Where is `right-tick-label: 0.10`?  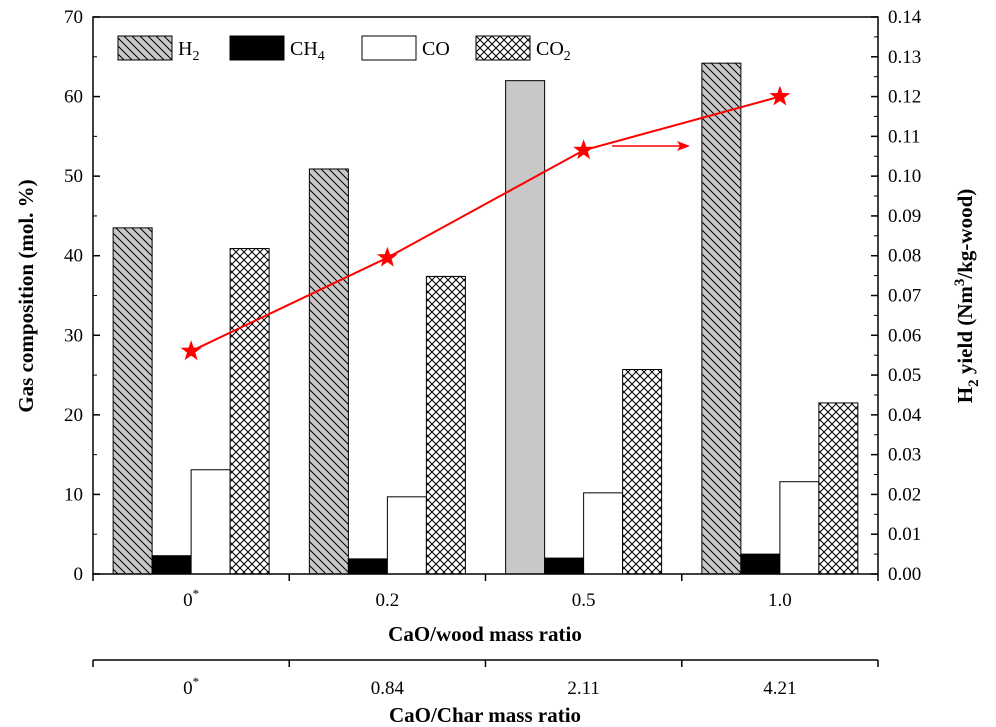 right-tick-label: 0.10 is located at coordinates (904, 176).